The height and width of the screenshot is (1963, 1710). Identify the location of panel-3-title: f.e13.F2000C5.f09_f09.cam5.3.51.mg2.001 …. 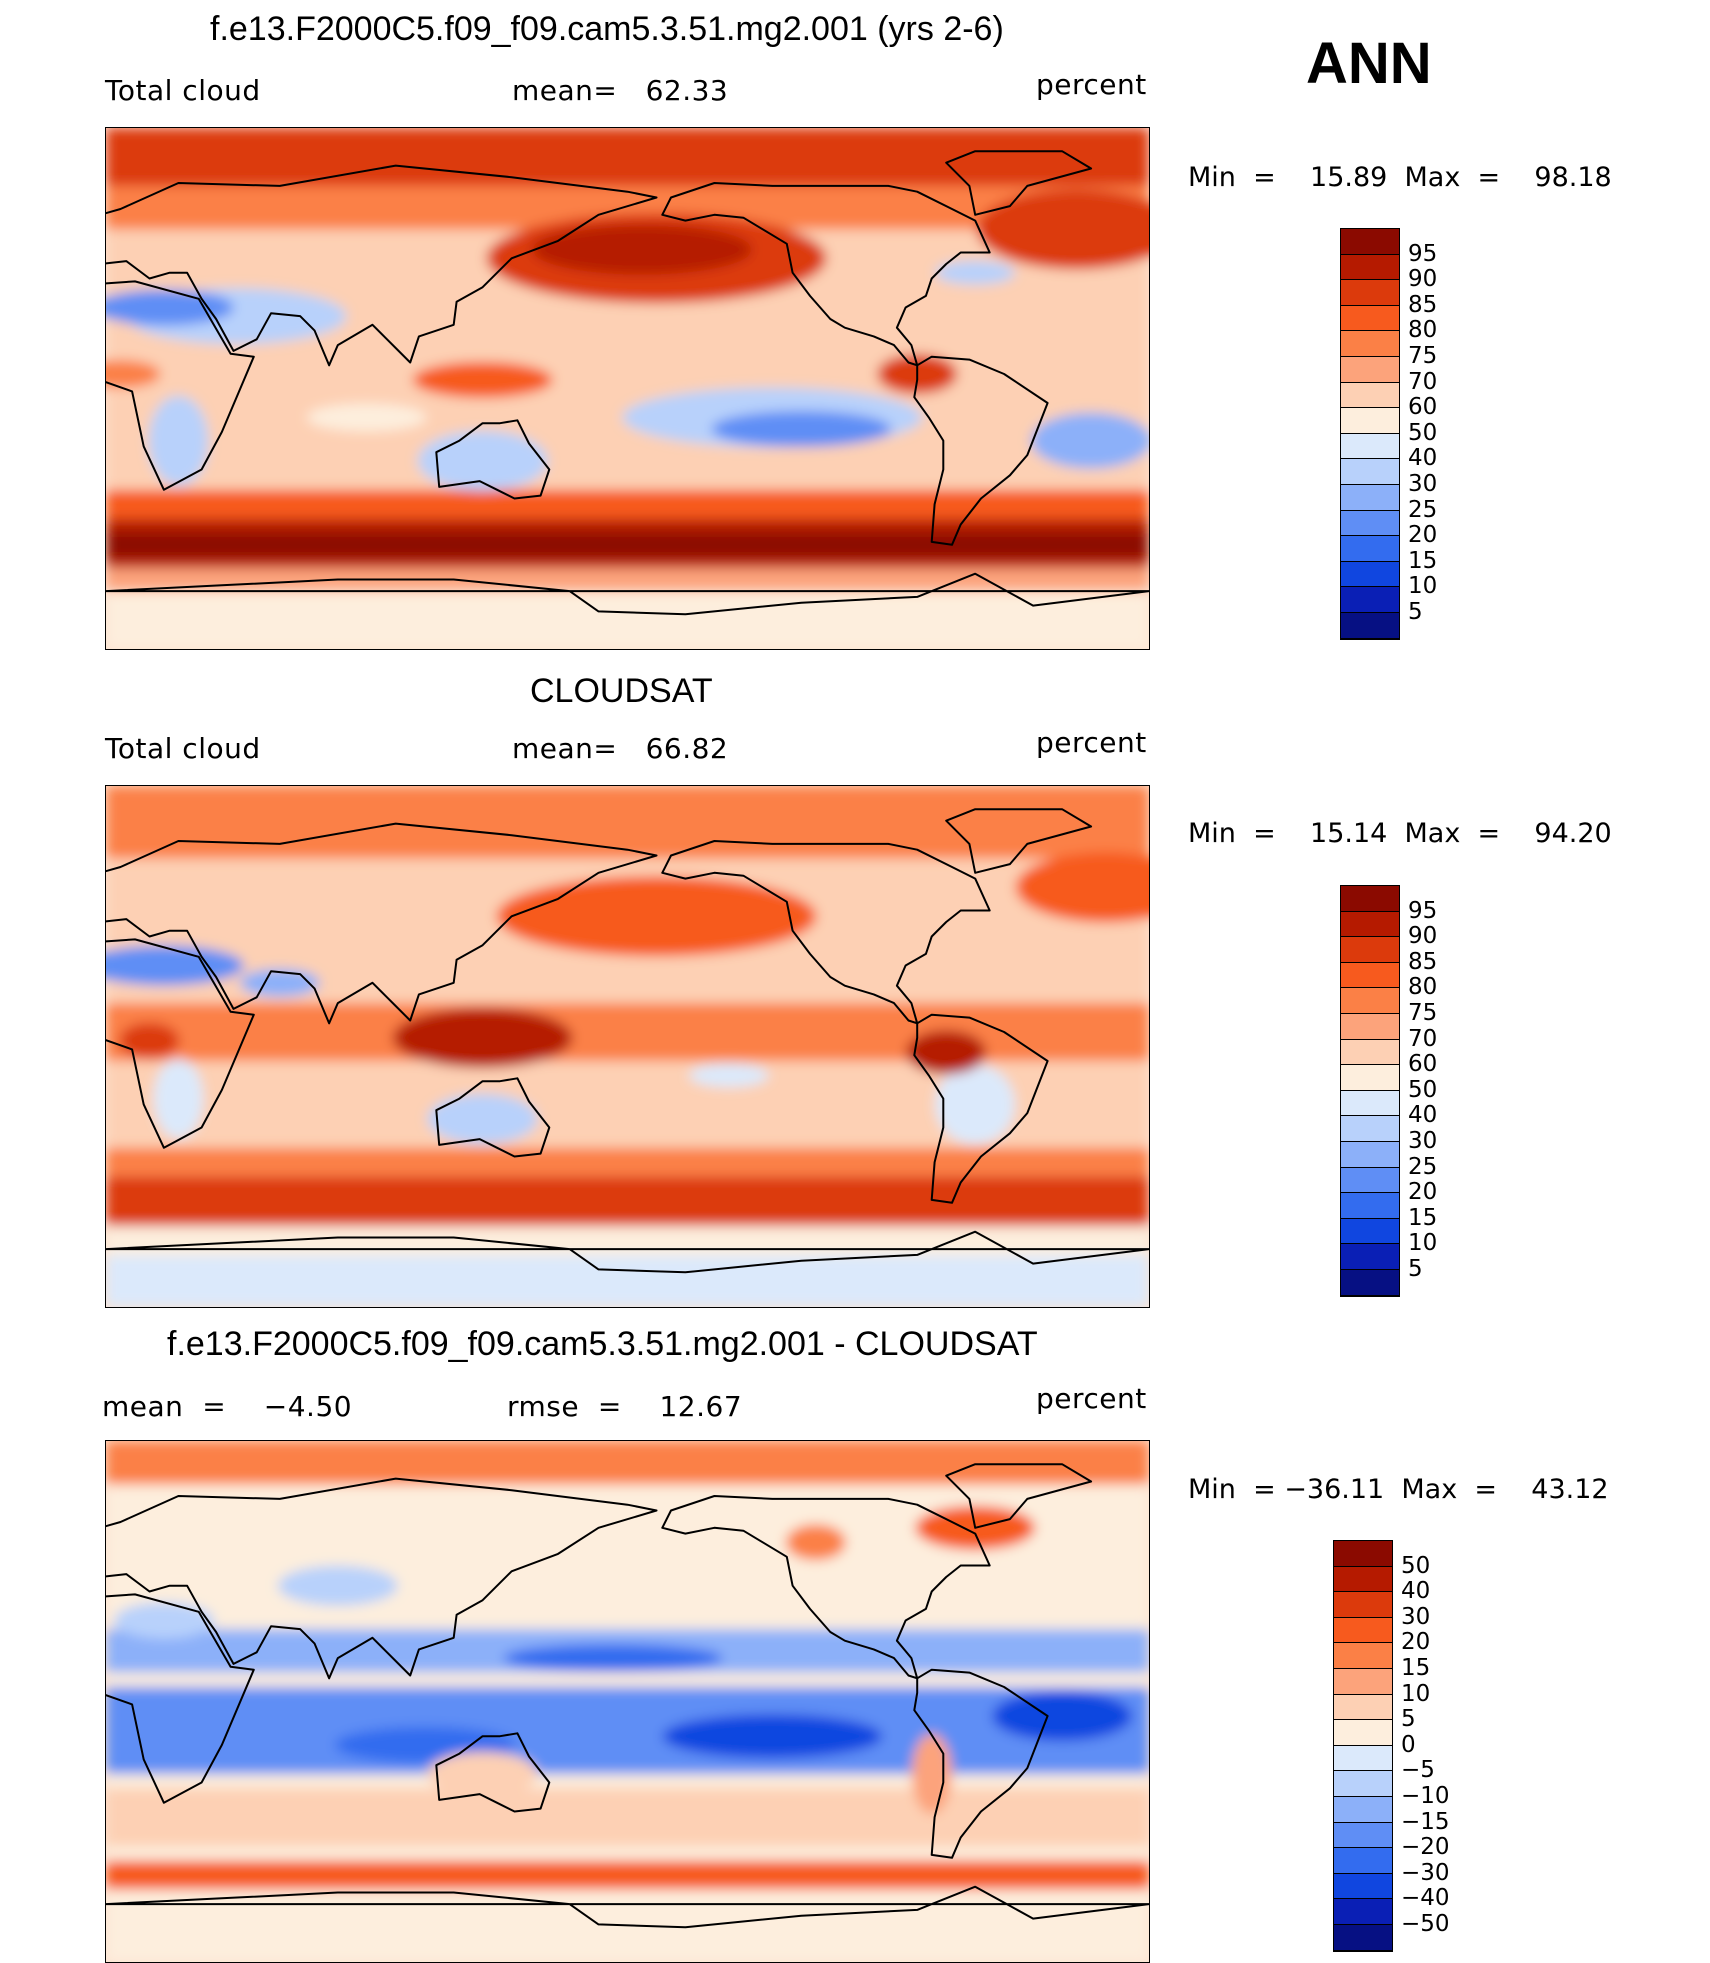
(602, 1344).